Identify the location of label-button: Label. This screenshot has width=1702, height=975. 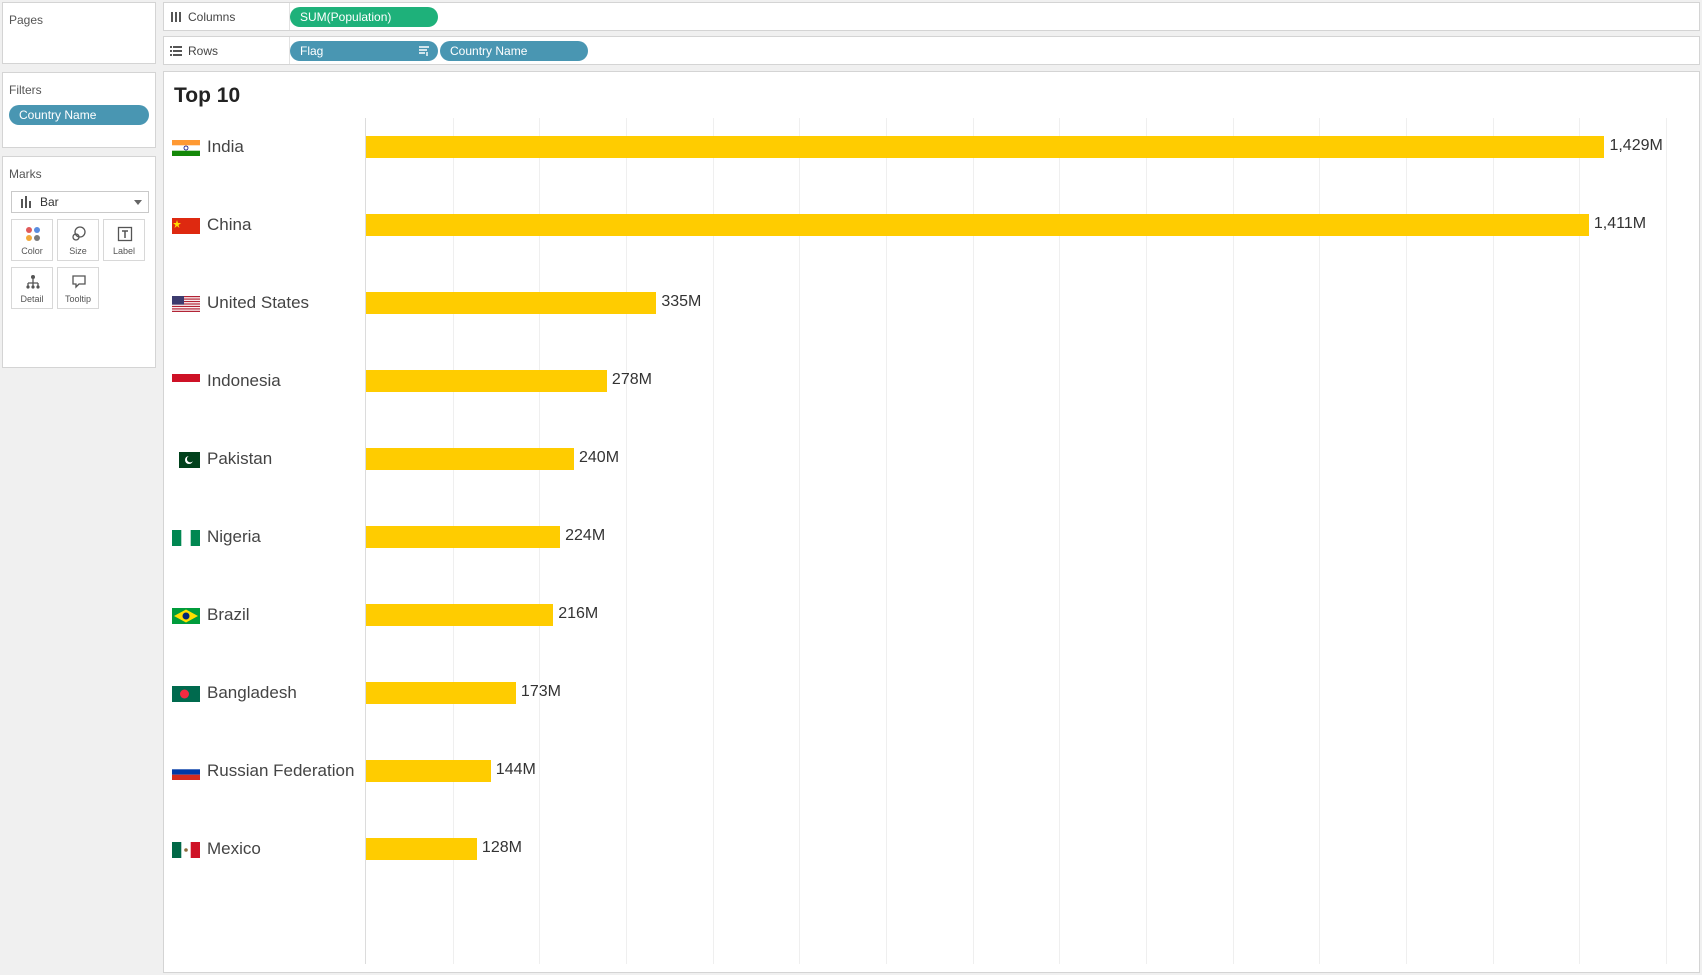
(124, 240).